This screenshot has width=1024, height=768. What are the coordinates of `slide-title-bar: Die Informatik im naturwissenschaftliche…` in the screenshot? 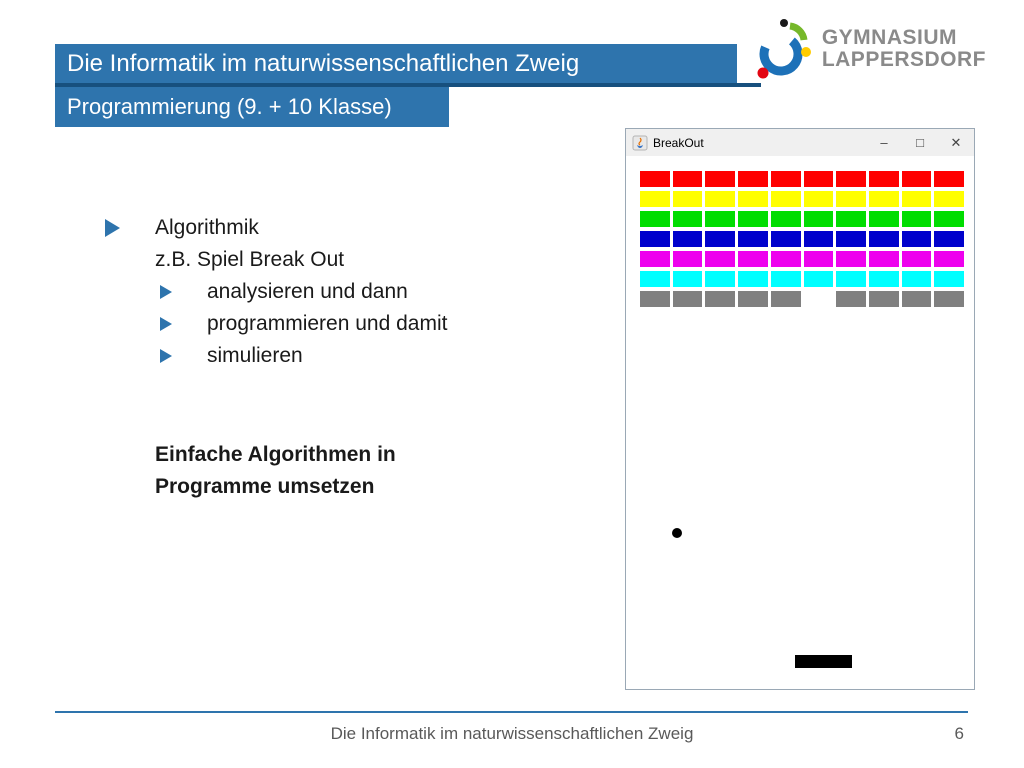 It's located at (396, 63).